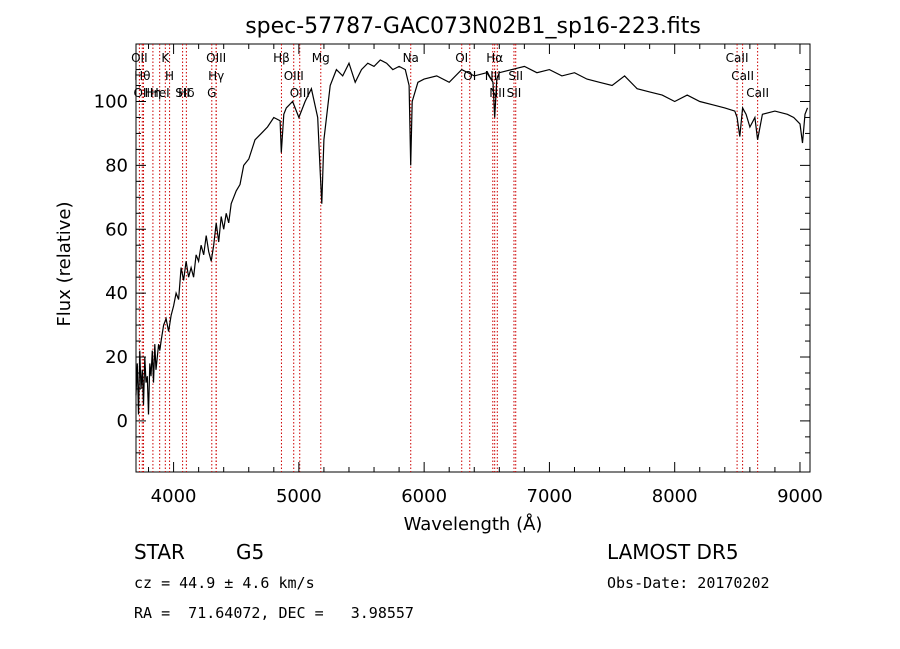 This screenshot has width=900, height=649. I want to click on y-axis-label: Flux (relative), so click(64, 263).